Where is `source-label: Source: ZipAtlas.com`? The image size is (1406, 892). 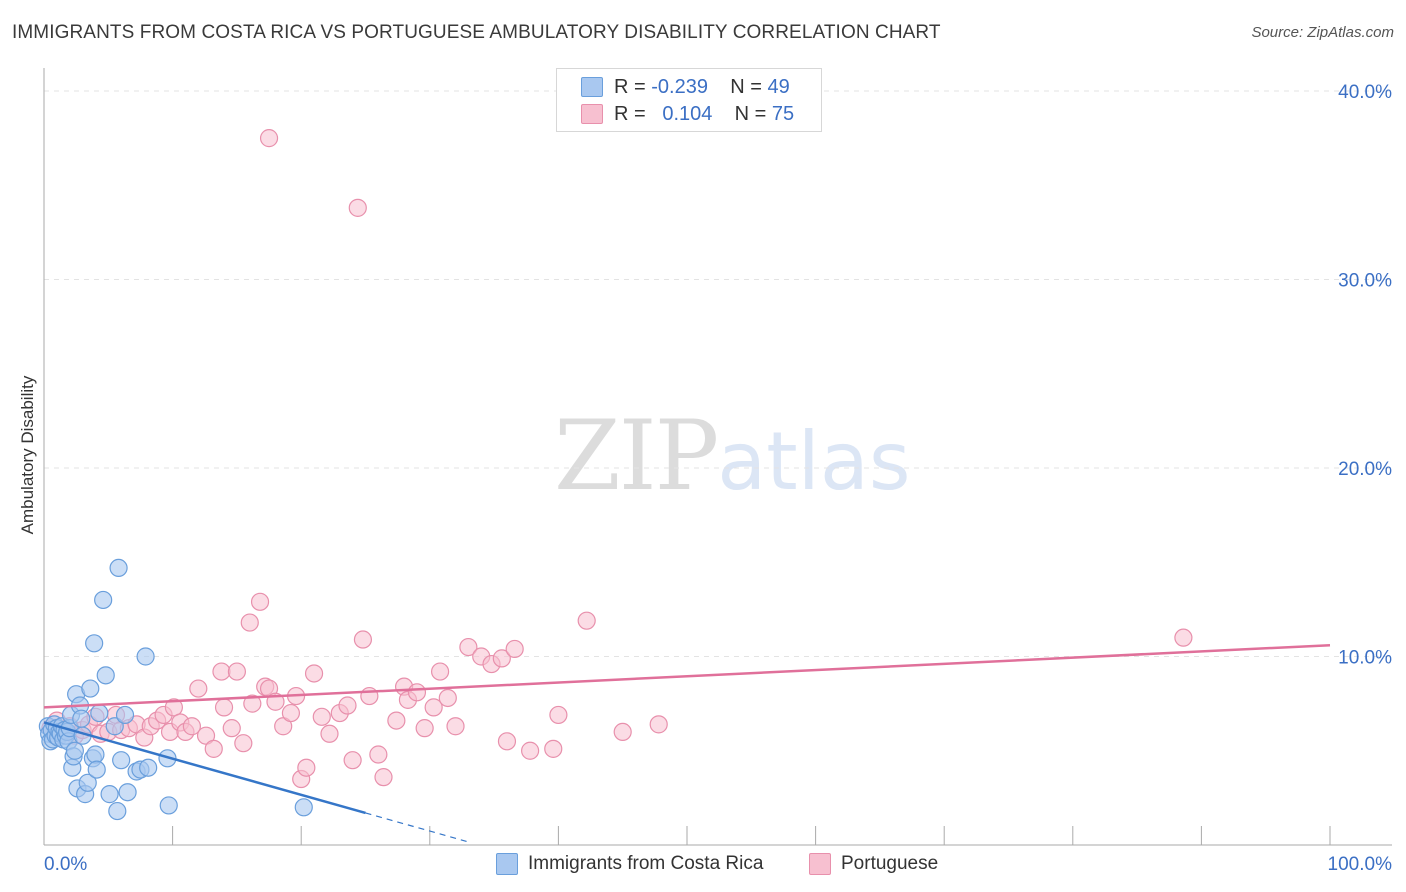
source-label: Source: ZipAtlas.com is located at coordinates (1322, 32).